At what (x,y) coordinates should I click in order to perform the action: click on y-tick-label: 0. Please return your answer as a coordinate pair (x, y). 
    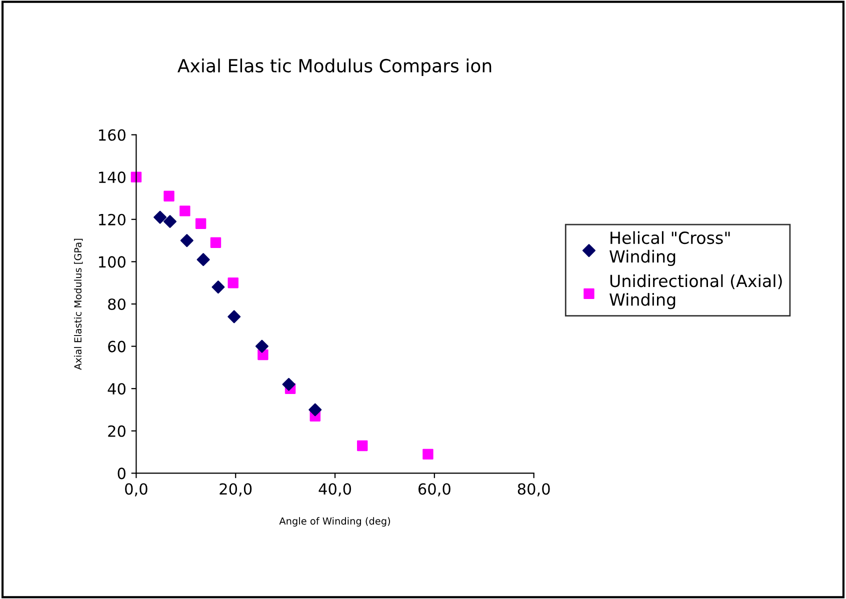
    Looking at the image, I should click on (122, 474).